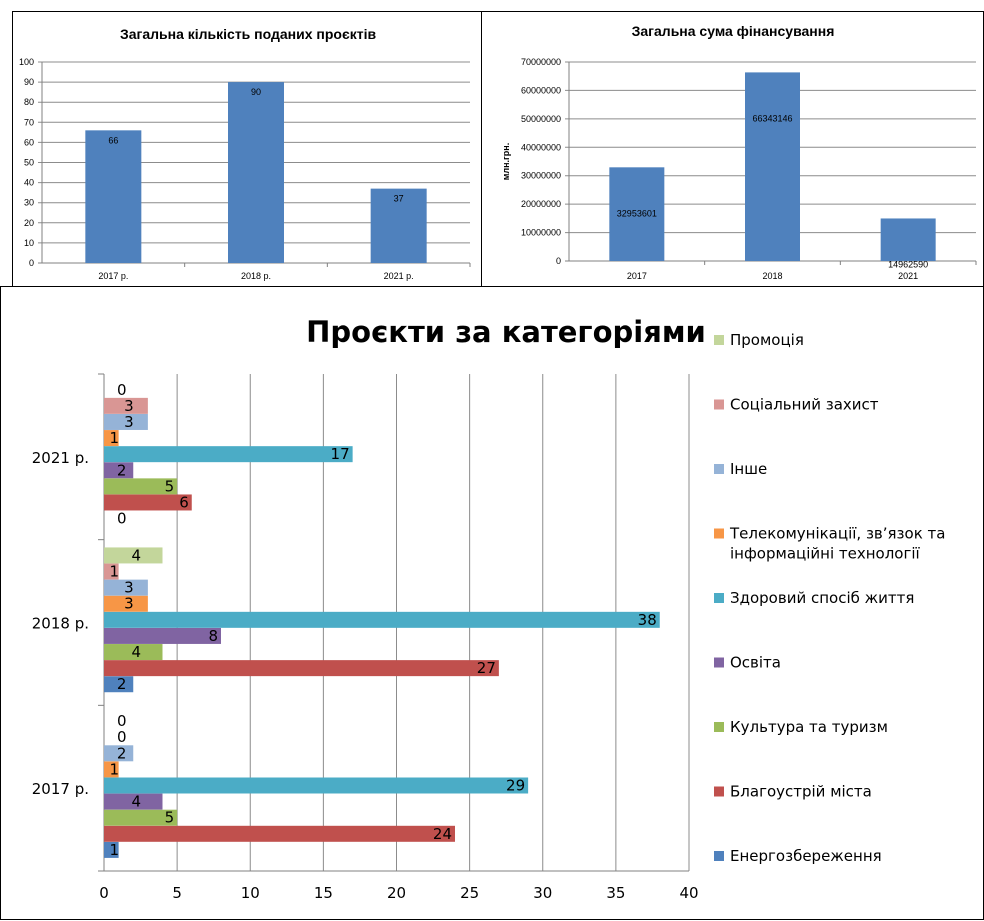 The width and height of the screenshot is (984, 921). What do you see at coordinates (486, 668) in the screenshot?
I see `categories-data-label: 27` at bounding box center [486, 668].